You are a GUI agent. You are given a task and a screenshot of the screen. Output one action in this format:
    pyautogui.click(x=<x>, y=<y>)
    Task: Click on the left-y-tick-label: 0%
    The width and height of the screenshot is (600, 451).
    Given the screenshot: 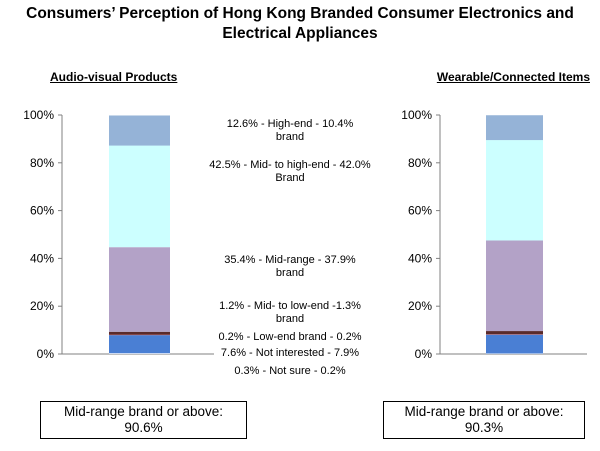 What is the action you would take?
    pyautogui.click(x=46, y=354)
    